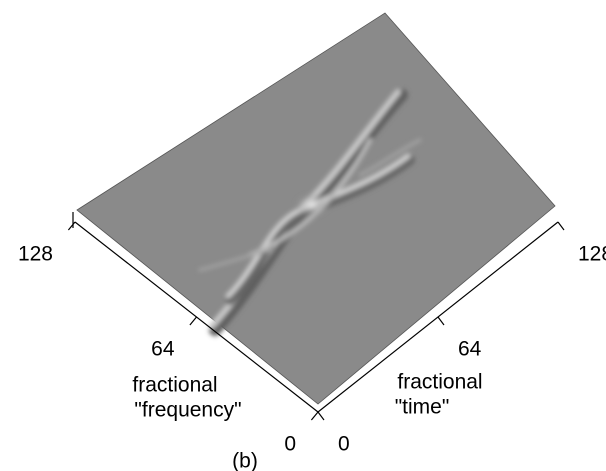  What do you see at coordinates (422, 407) in the screenshot?
I see `x-axis-label: "time"` at bounding box center [422, 407].